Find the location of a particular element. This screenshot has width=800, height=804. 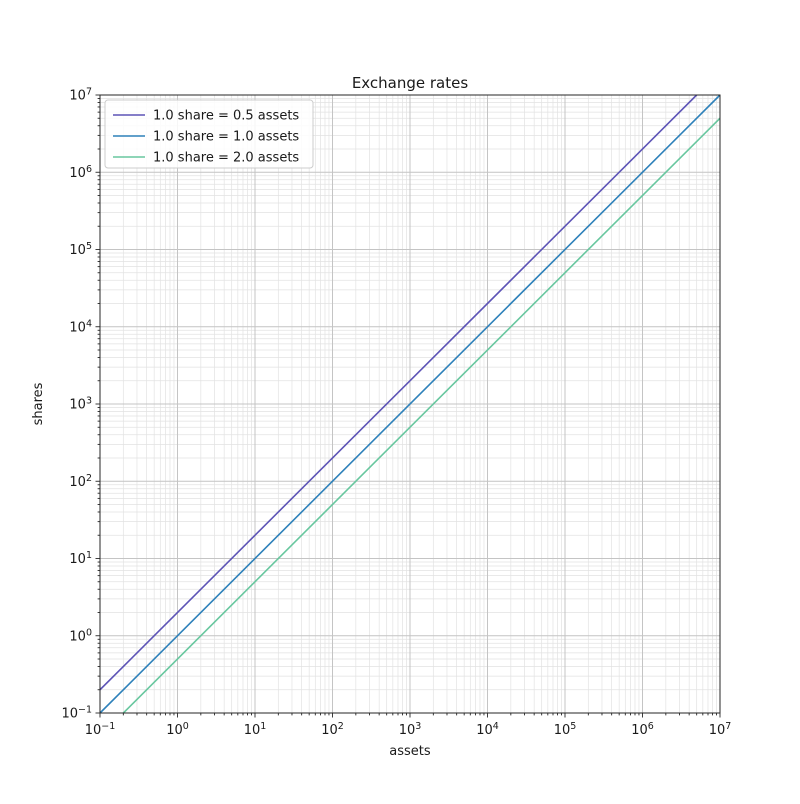

legend-frame is located at coordinates (209, 134).